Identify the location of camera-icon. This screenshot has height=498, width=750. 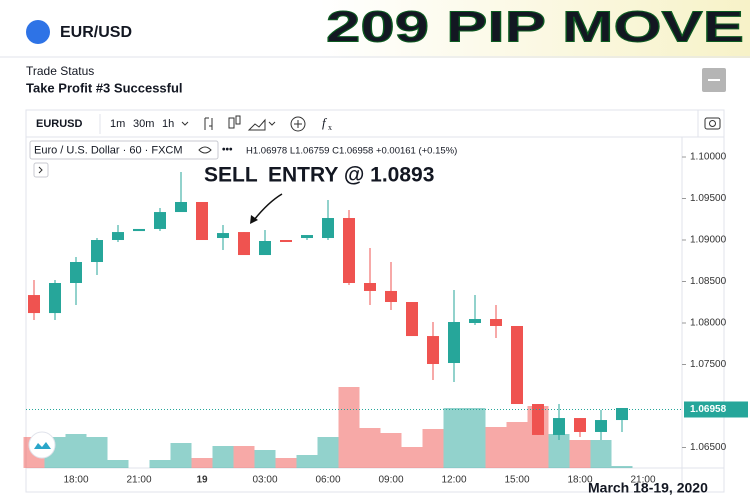
(712, 123).